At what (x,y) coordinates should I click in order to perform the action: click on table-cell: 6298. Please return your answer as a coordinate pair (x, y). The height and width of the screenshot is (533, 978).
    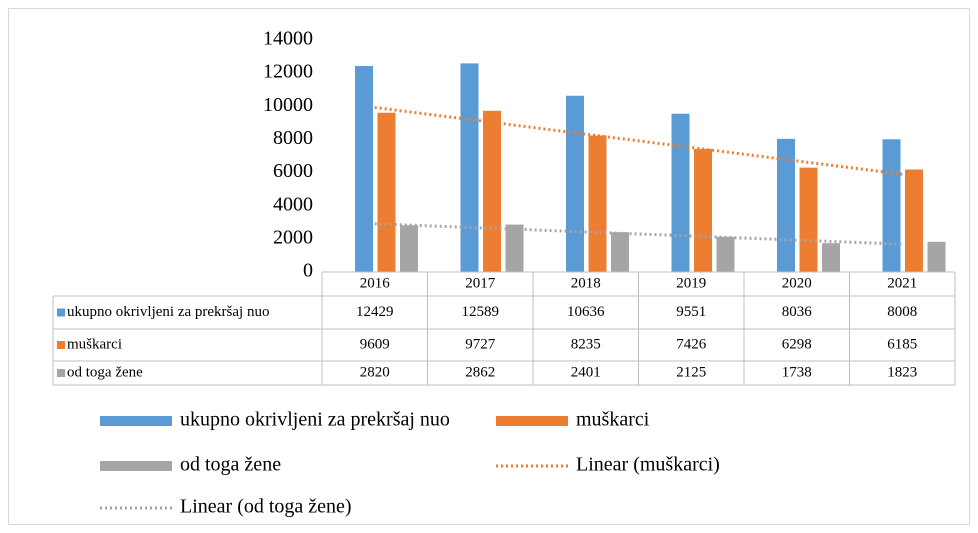
    Looking at the image, I should click on (797, 344).